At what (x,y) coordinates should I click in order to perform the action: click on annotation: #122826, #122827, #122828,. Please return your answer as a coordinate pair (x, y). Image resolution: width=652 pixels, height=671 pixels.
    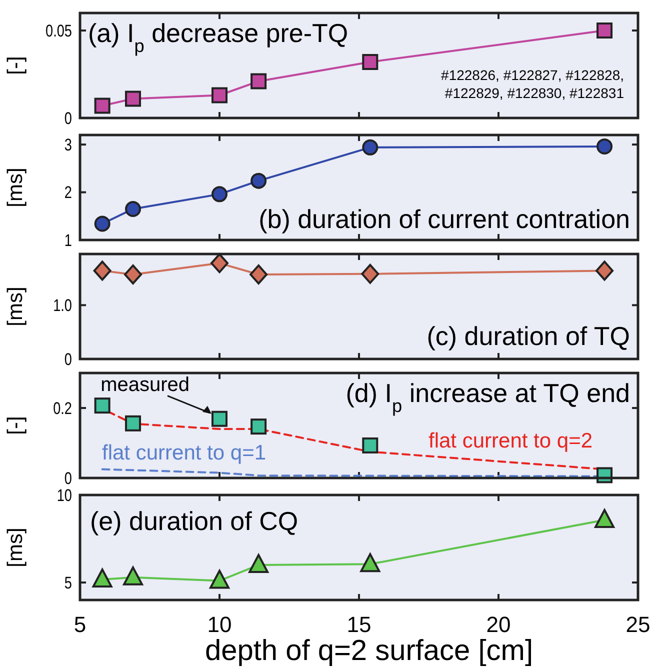
    Looking at the image, I should click on (532, 75).